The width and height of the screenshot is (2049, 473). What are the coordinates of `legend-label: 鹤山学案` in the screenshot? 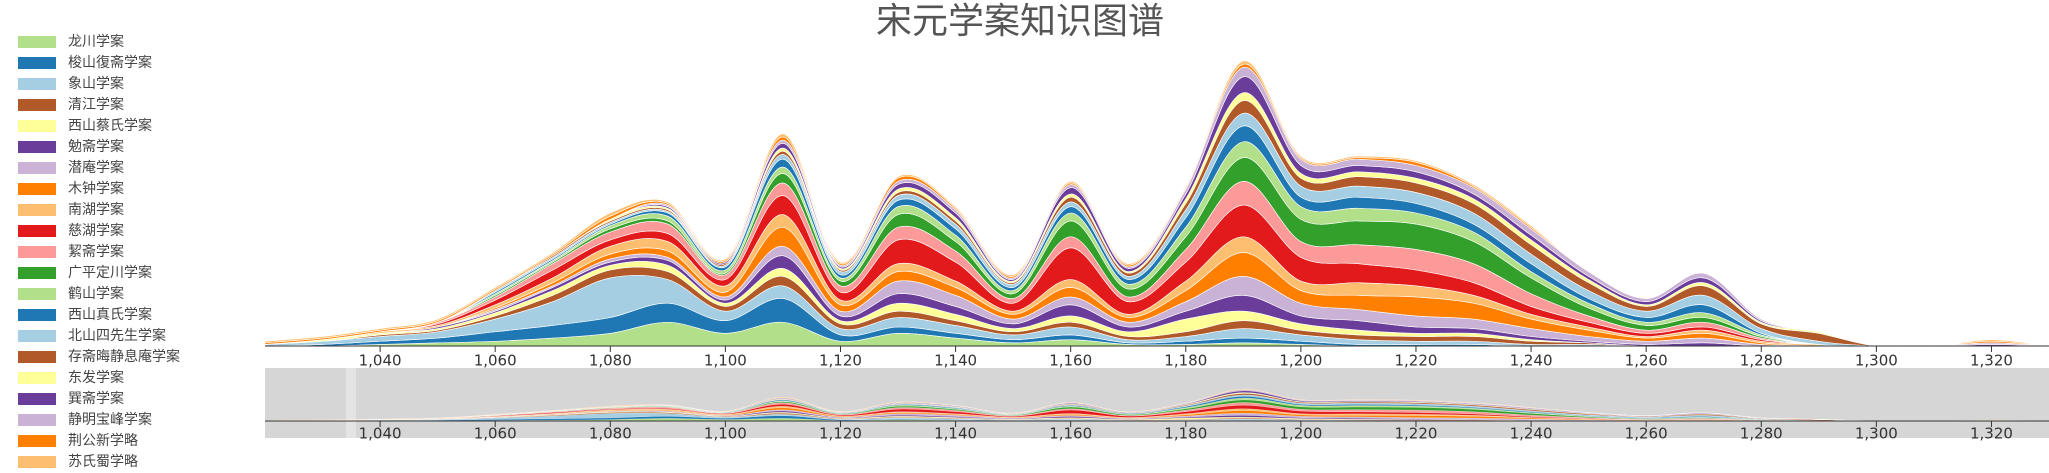 It's located at (96, 293).